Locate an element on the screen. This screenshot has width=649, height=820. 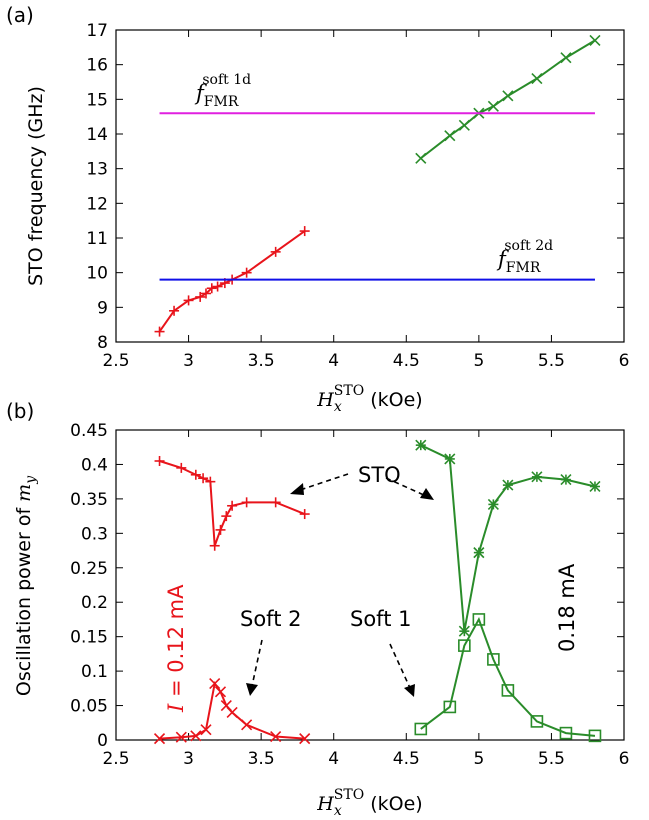
y-tick-label: 17 is located at coordinates (97, 31).